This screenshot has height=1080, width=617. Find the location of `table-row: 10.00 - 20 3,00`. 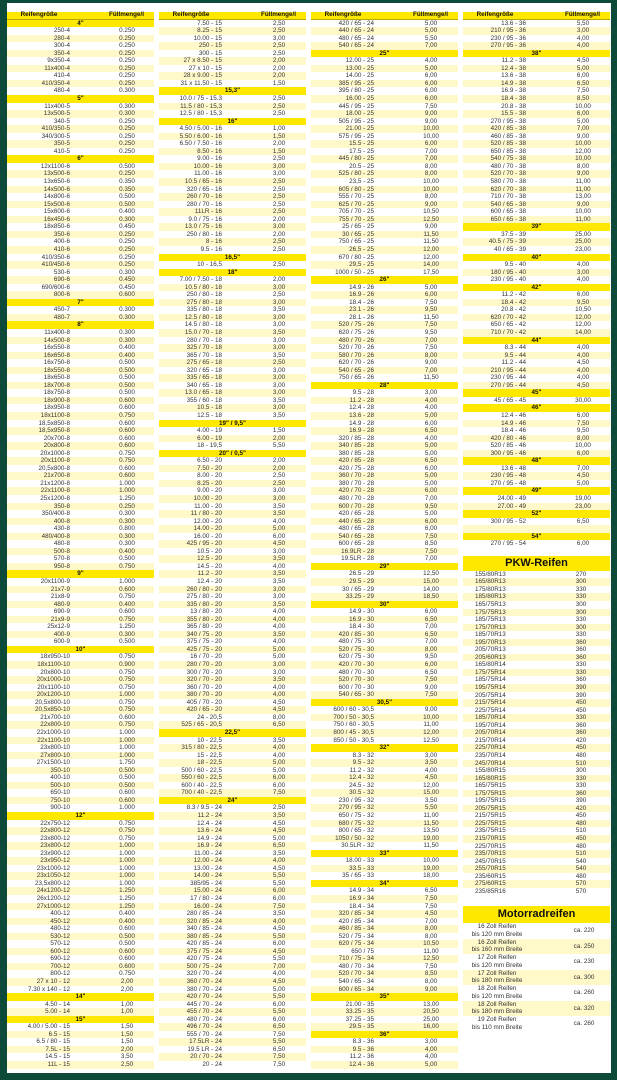

table-row: 10.00 - 20 3,00 is located at coordinates (232, 499).